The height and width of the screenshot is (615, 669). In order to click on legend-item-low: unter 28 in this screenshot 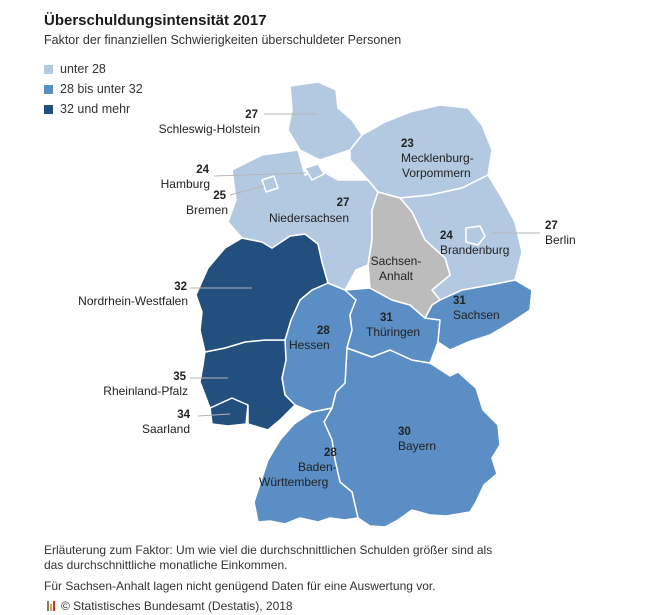, I will do `click(93, 69)`.